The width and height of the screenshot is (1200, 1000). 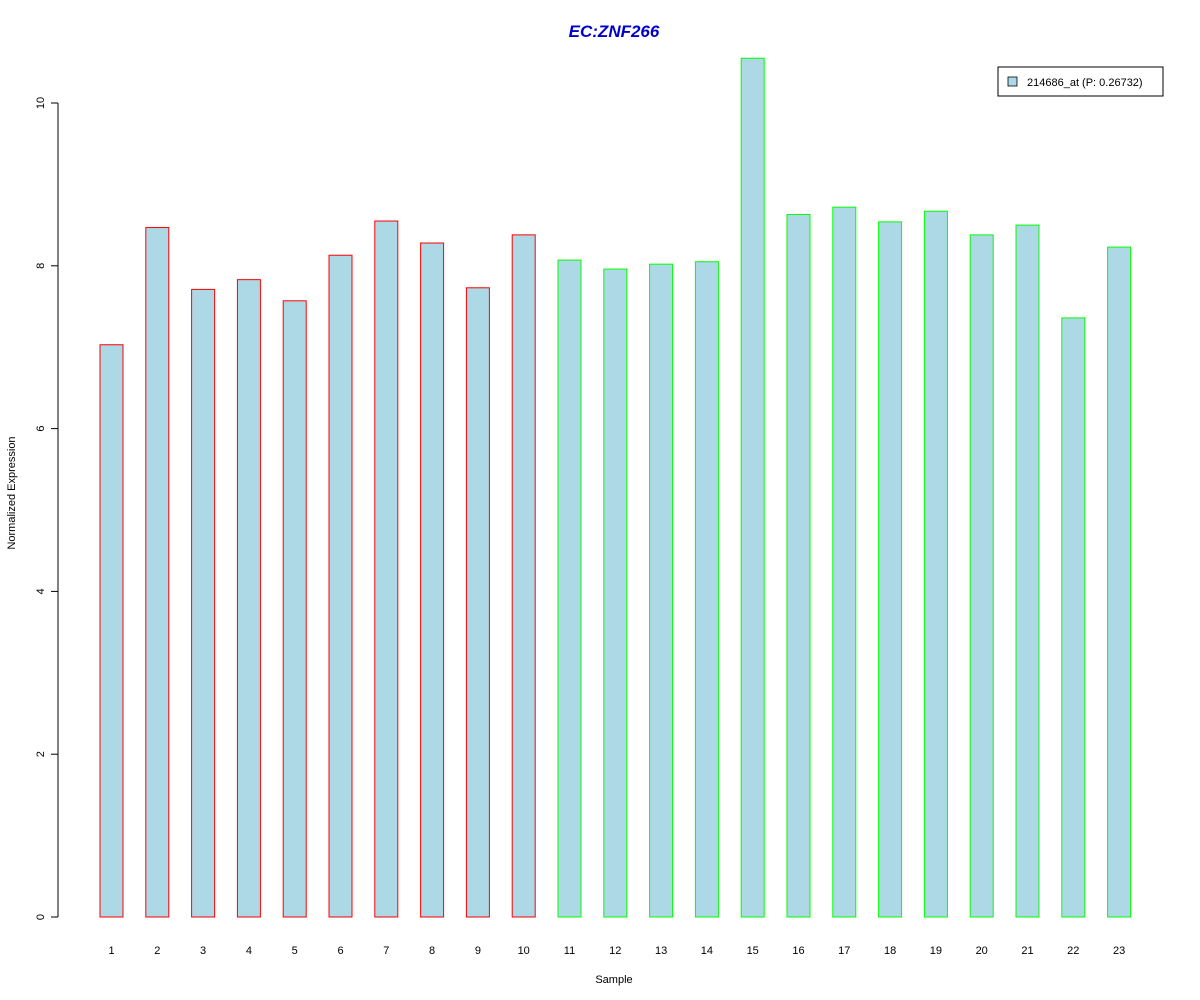 What do you see at coordinates (41, 266) in the screenshot?
I see `y-tick-label: 8` at bounding box center [41, 266].